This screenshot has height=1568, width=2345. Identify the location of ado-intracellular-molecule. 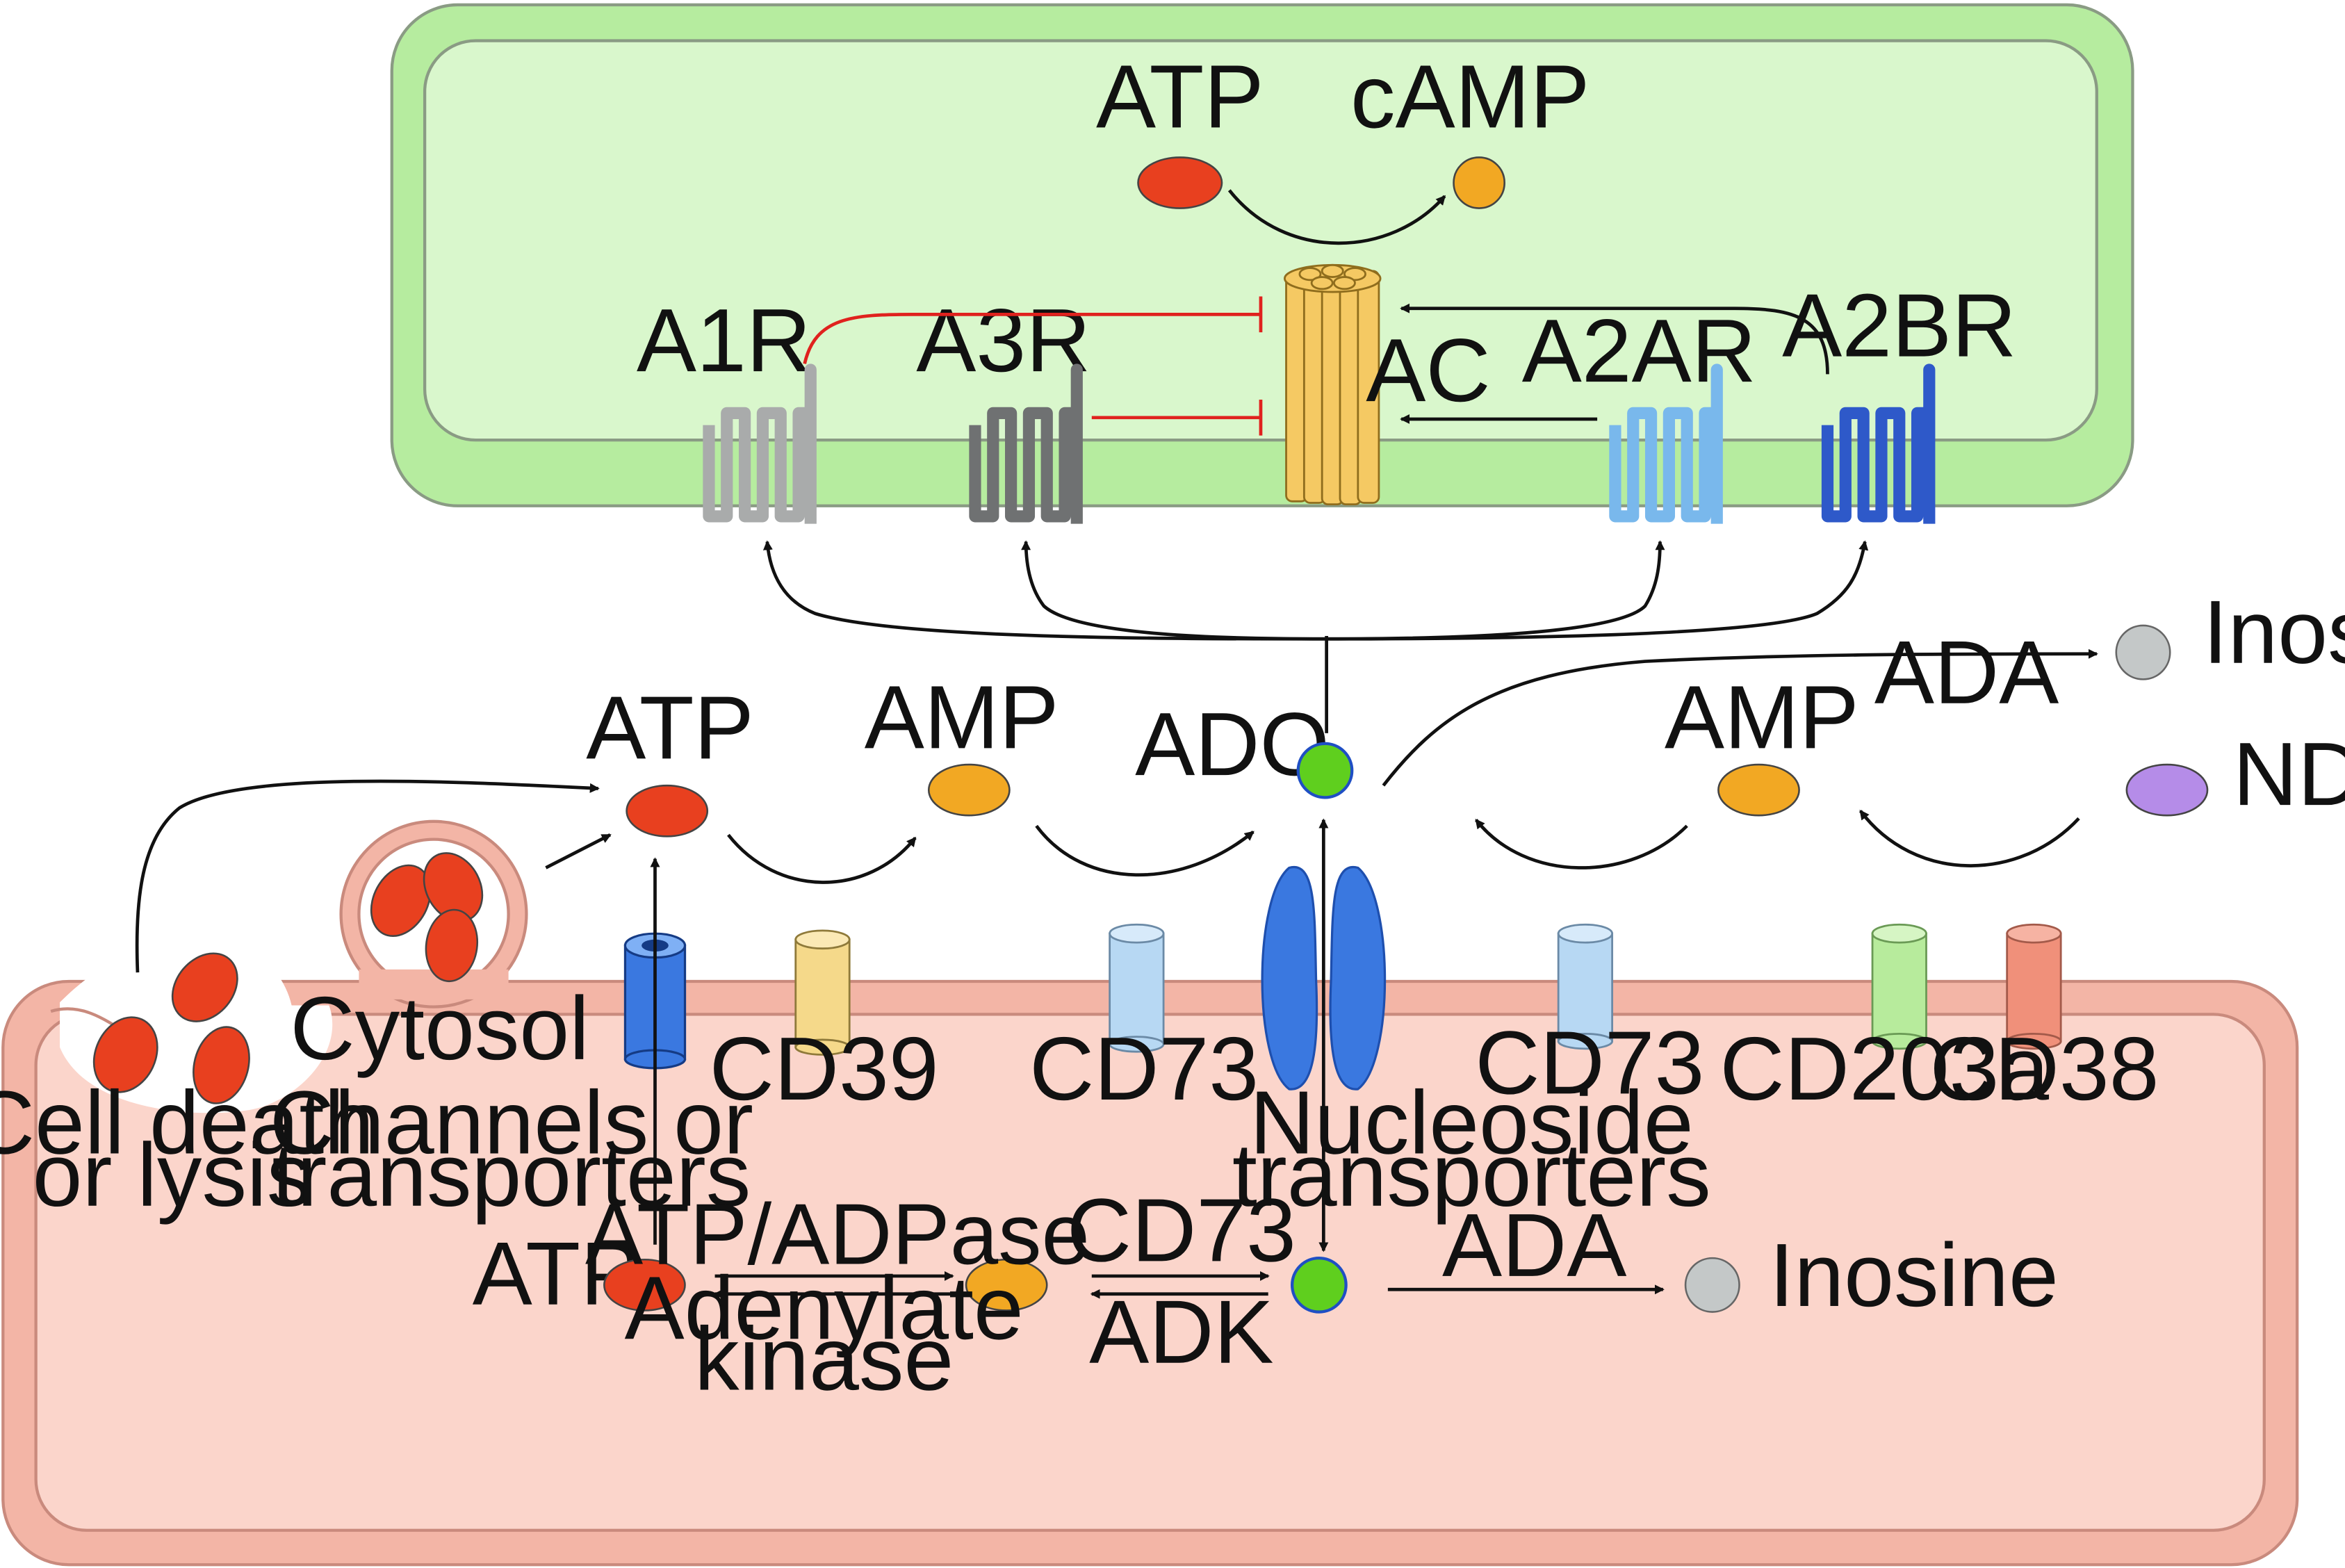
(1319, 1285).